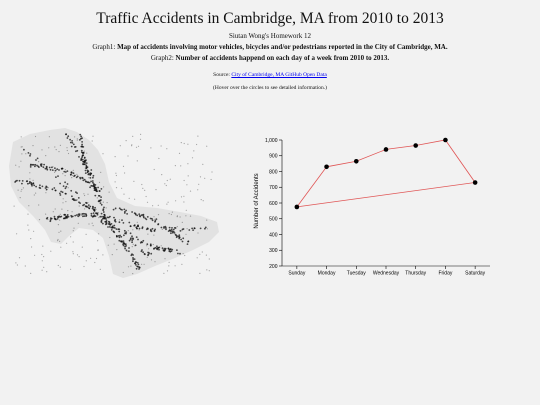  What do you see at coordinates (475, 182) in the screenshot?
I see `data-point-saturday` at bounding box center [475, 182].